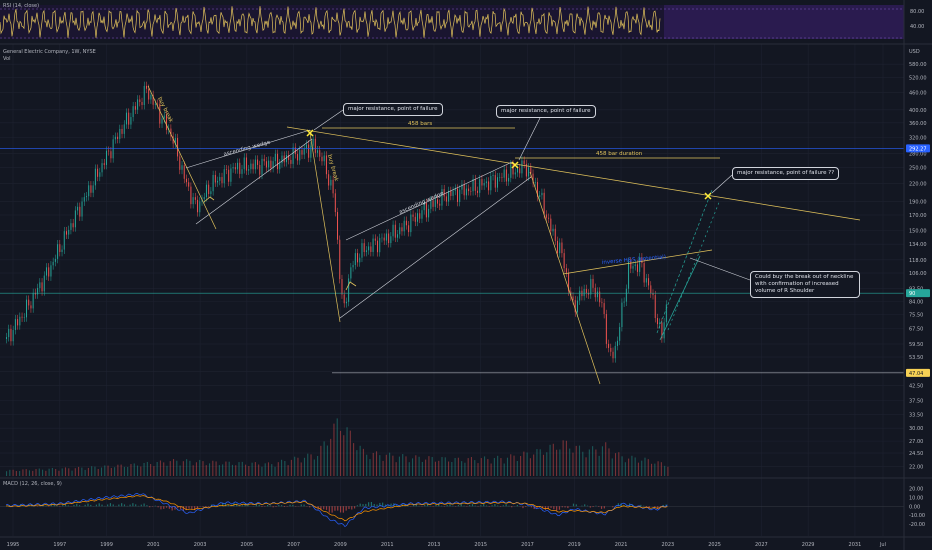  Describe the element at coordinates (153, 545) in the screenshot. I see `x-tick-label: 2001` at that location.